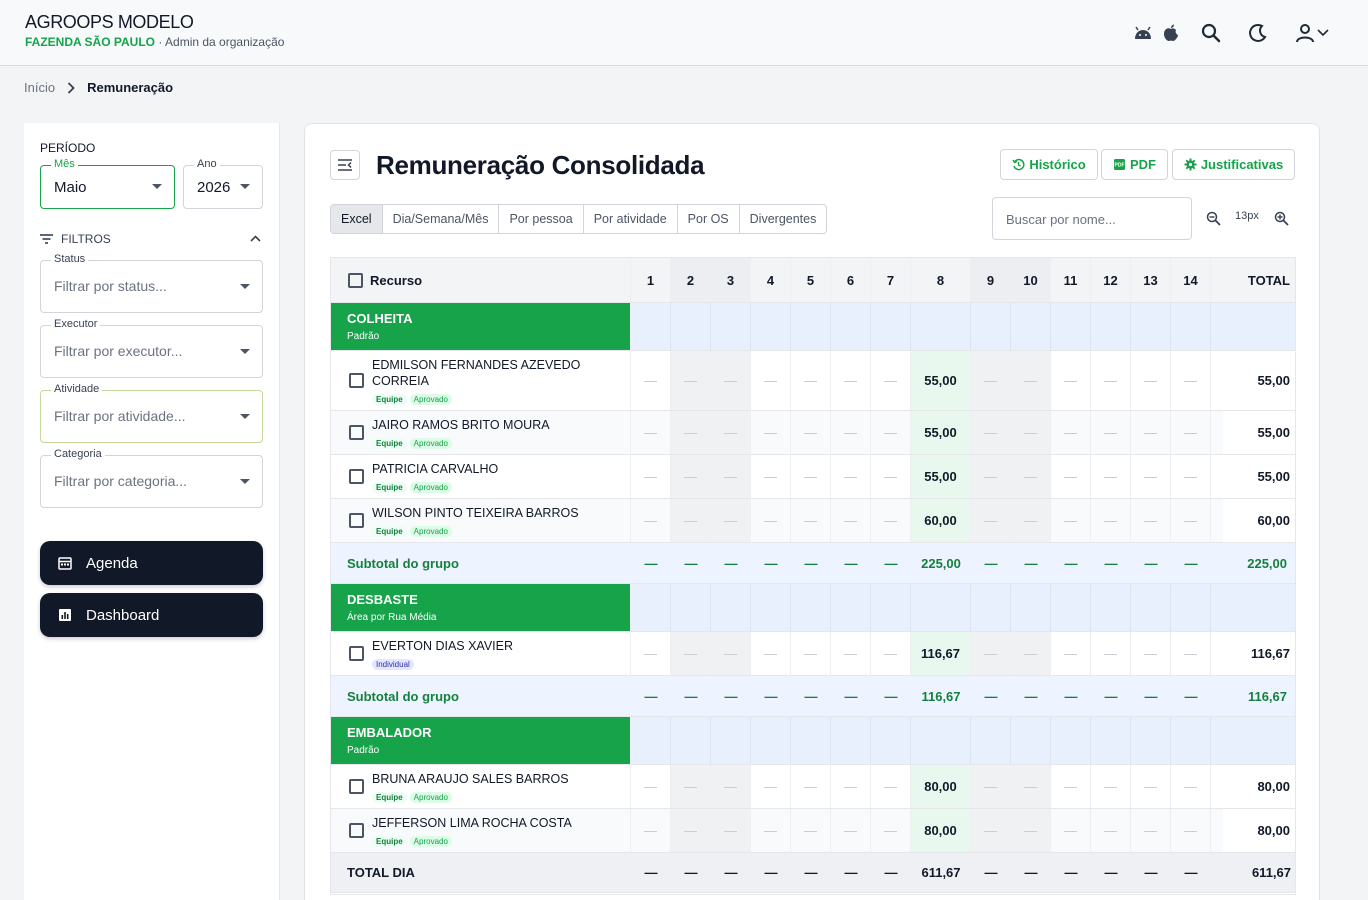  I want to click on breadcrumb-home: Início, so click(40, 87).